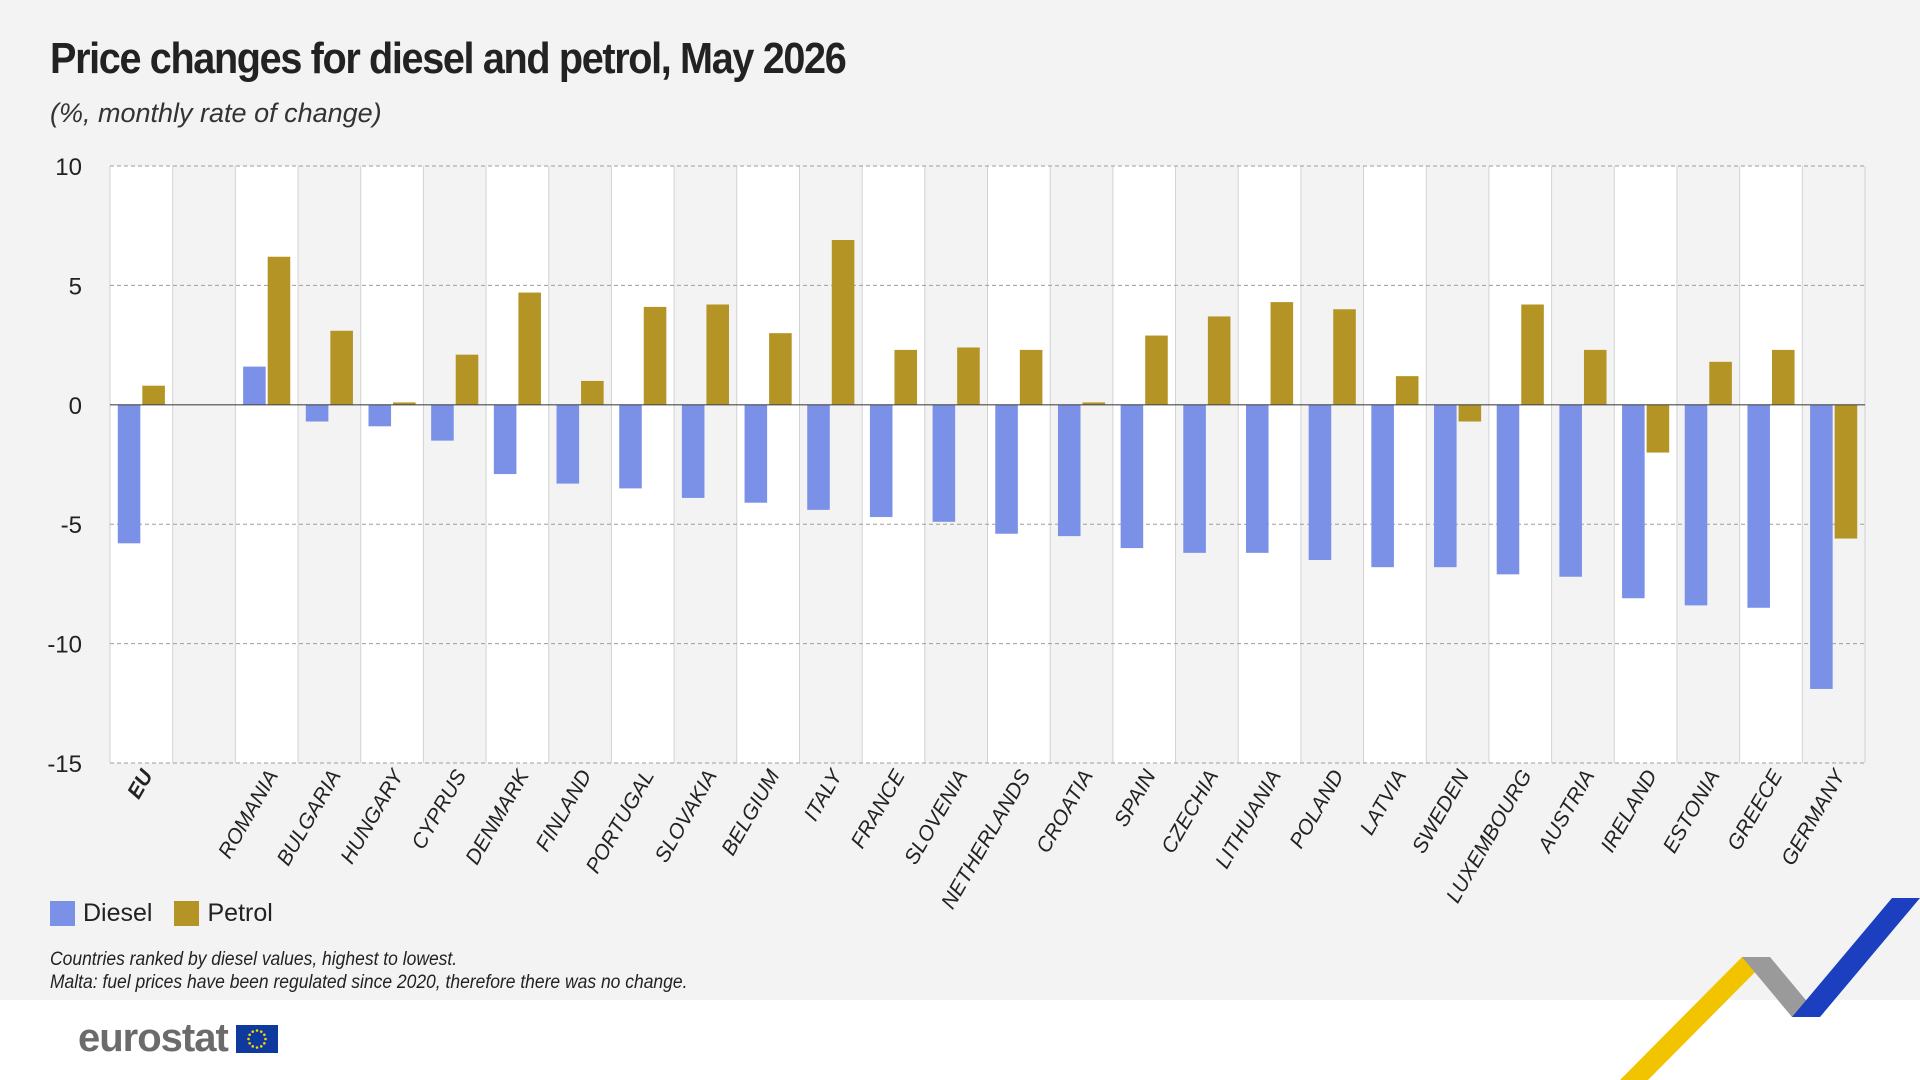 This screenshot has width=1920, height=1080. Describe the element at coordinates (497, 816) in the screenshot. I see `x-tick-label: DENMARK` at that location.